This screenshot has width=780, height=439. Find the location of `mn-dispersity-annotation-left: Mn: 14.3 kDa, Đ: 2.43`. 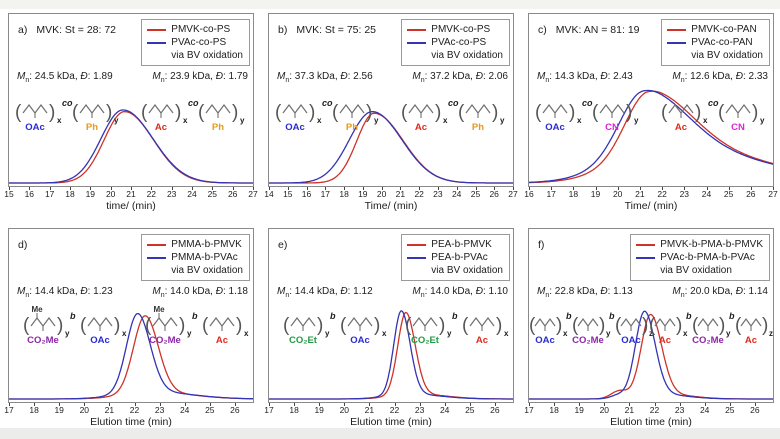

mn-dispersity-annotation-left: Mn: 14.3 kDa, Đ: 2.43 is located at coordinates (585, 77).